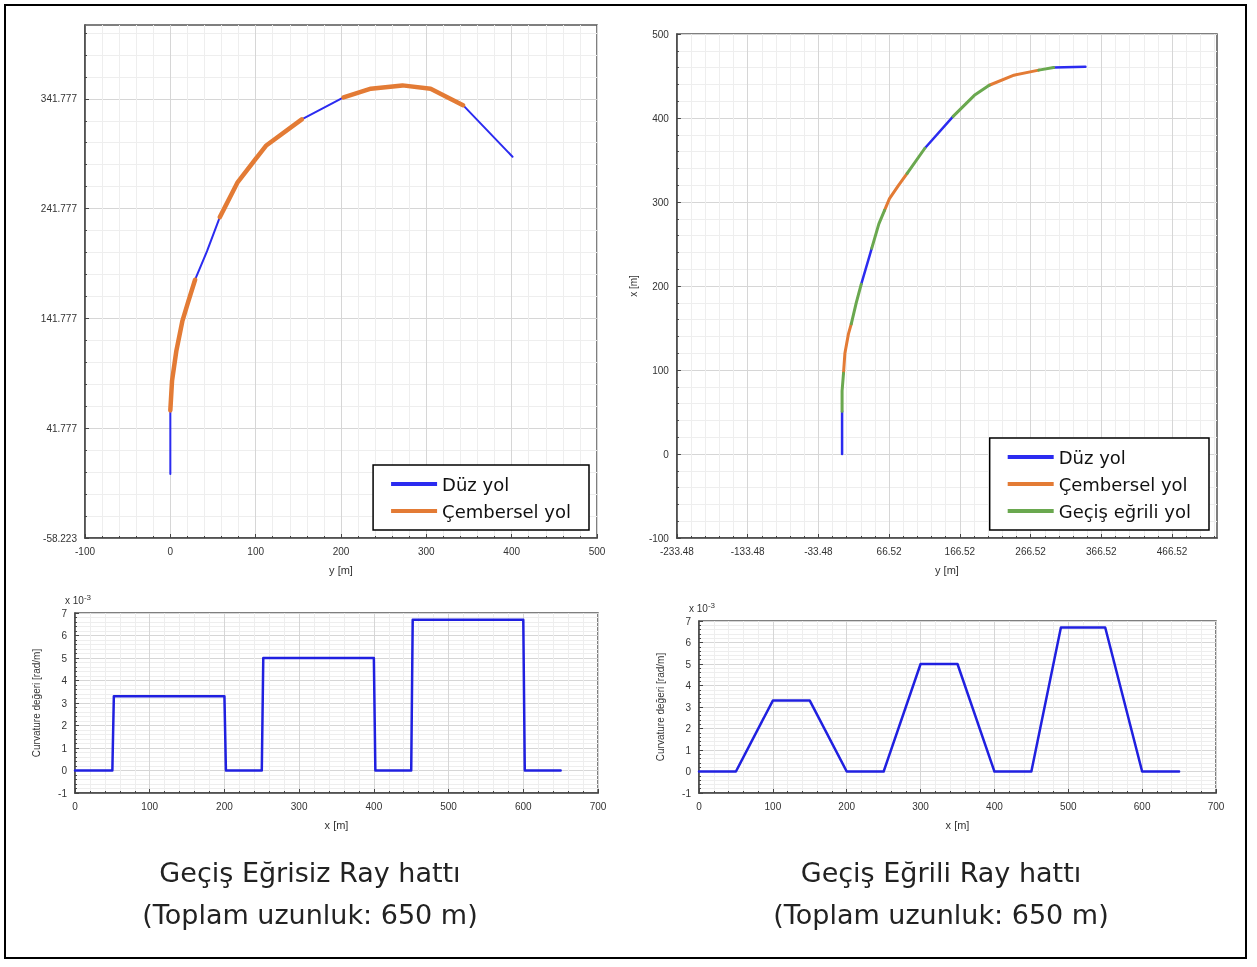 The width and height of the screenshot is (1257, 967). Describe the element at coordinates (62, 428) in the screenshot. I see `y-tick-label: 41.777` at that location.